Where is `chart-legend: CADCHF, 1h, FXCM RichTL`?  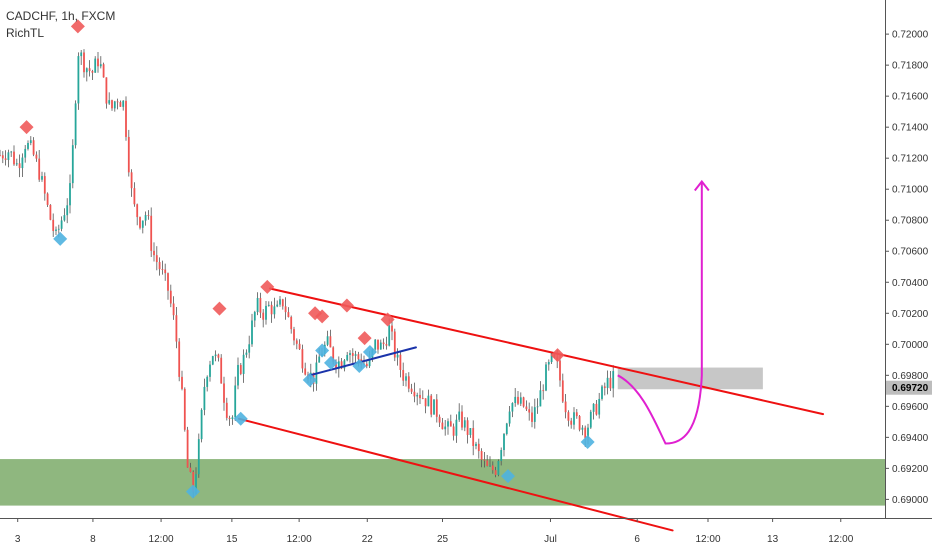
chart-legend: CADCHF, 1h, FXCM RichTL is located at coordinates (60, 25).